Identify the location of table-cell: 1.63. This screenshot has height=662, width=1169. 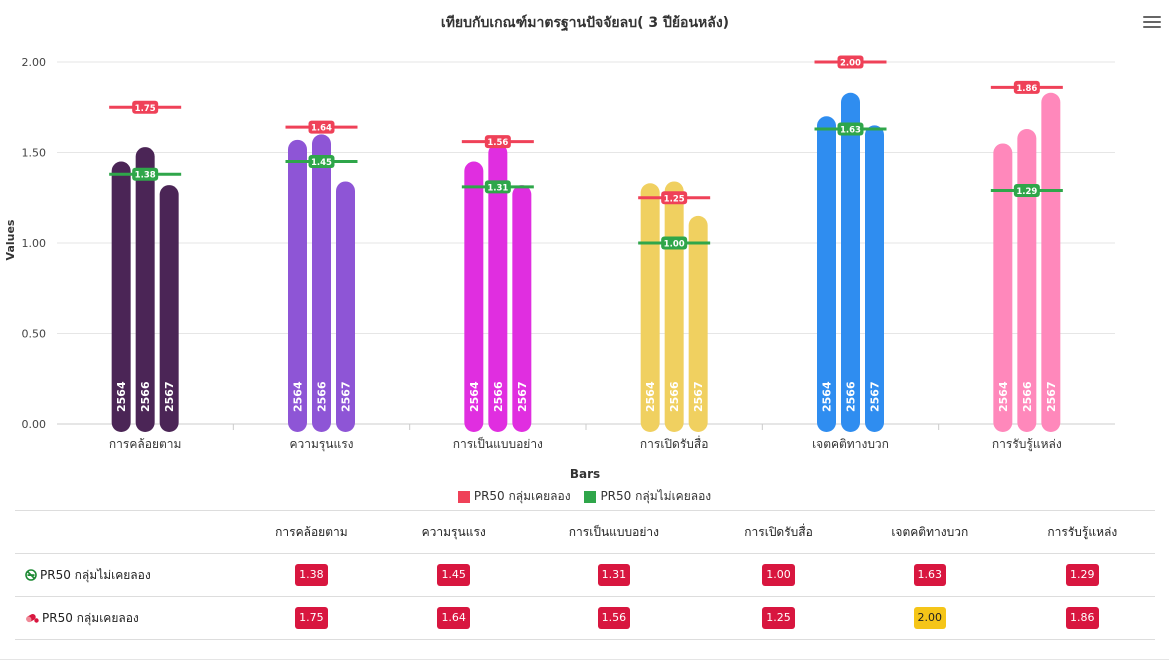
(929, 575).